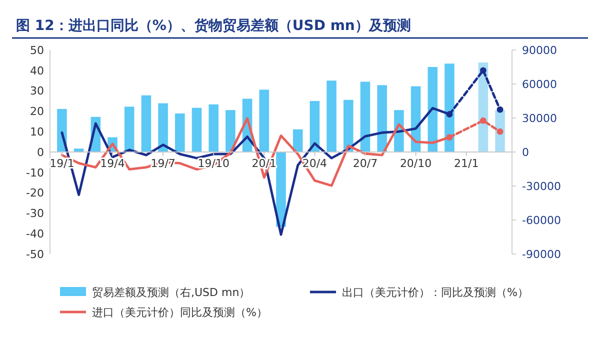  I want to click on y-tick-label: 30, so click(37, 91).